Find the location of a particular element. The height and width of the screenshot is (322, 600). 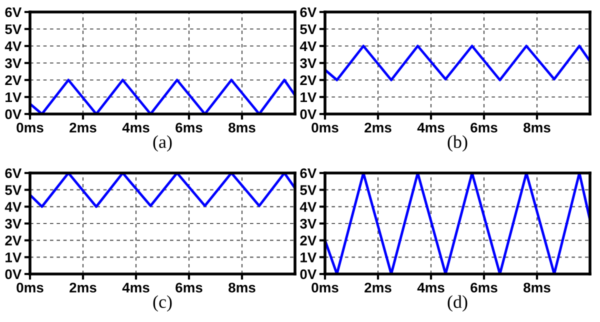

line-series is located at coordinates (457, 63).